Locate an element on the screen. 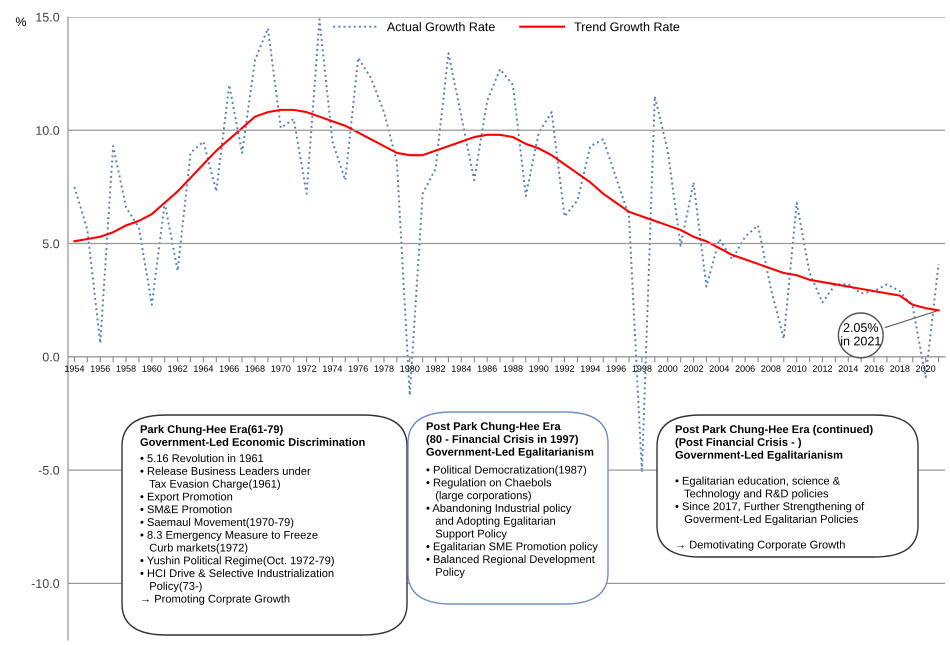 Image resolution: width=950 pixels, height=645 pixels. x-tick-label: 1958 is located at coordinates (126, 368).